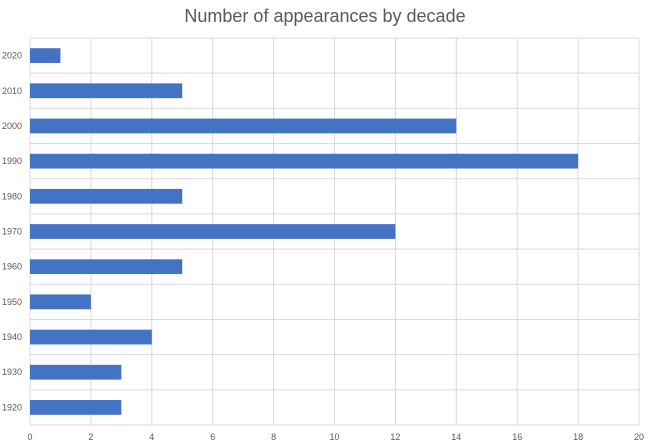 This screenshot has height=446, width=650. I want to click on y-tick-label: 1940, so click(12, 337).